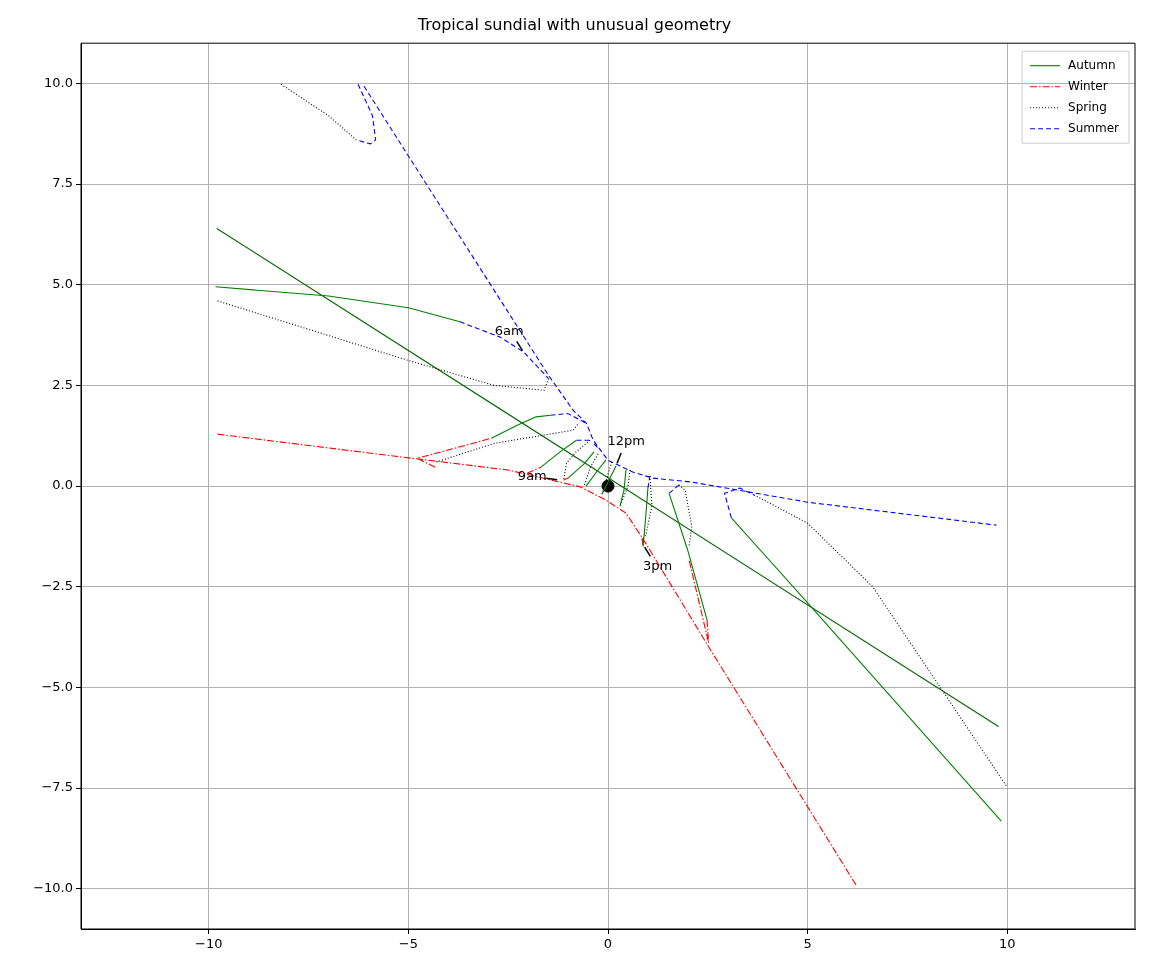 The image size is (1150, 967). What do you see at coordinates (509, 330) in the screenshot?
I see `annotation: 6am` at bounding box center [509, 330].